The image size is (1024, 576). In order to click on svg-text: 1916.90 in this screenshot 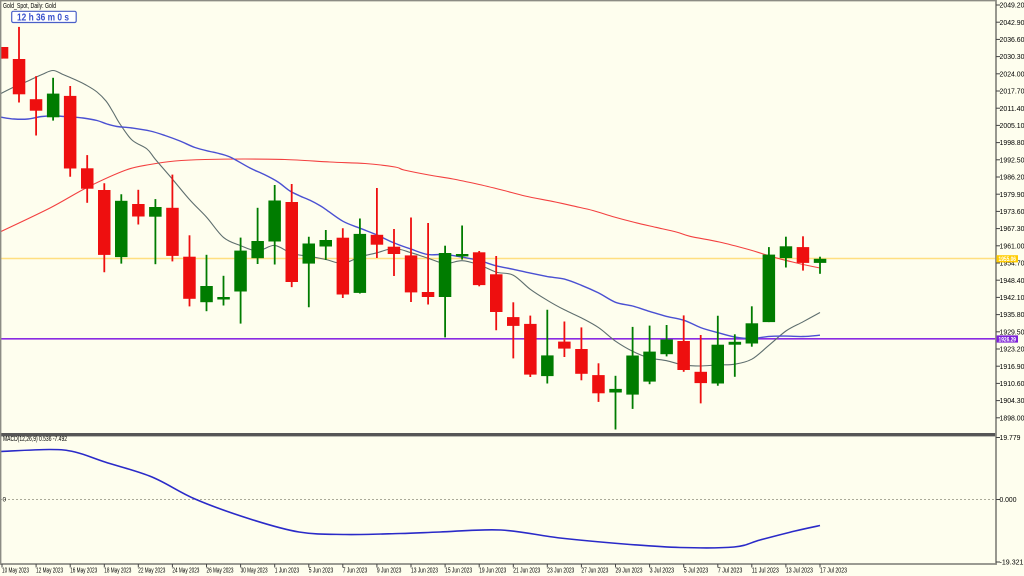, I will do `click(1012, 367)`.